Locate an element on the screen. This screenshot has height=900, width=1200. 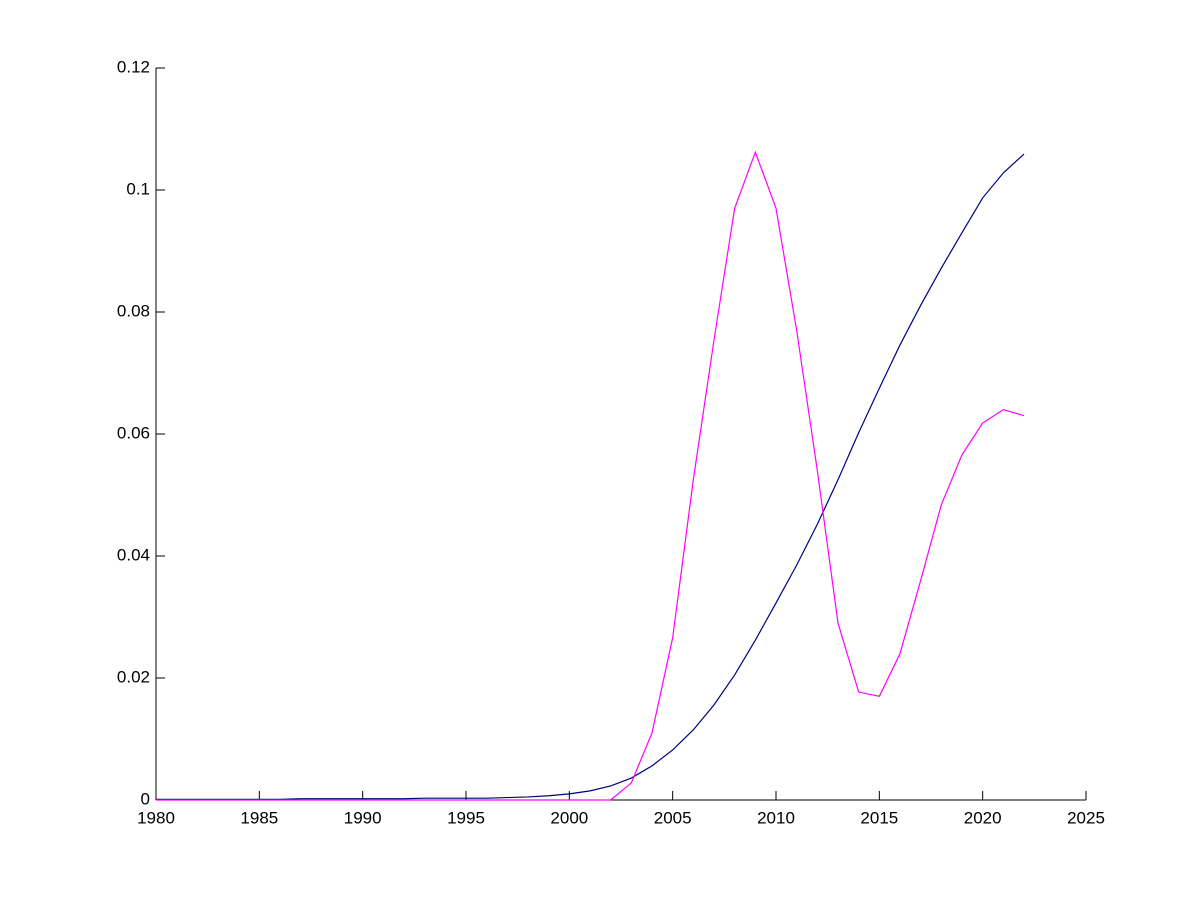
x-tick-label: 1980 is located at coordinates (156, 817).